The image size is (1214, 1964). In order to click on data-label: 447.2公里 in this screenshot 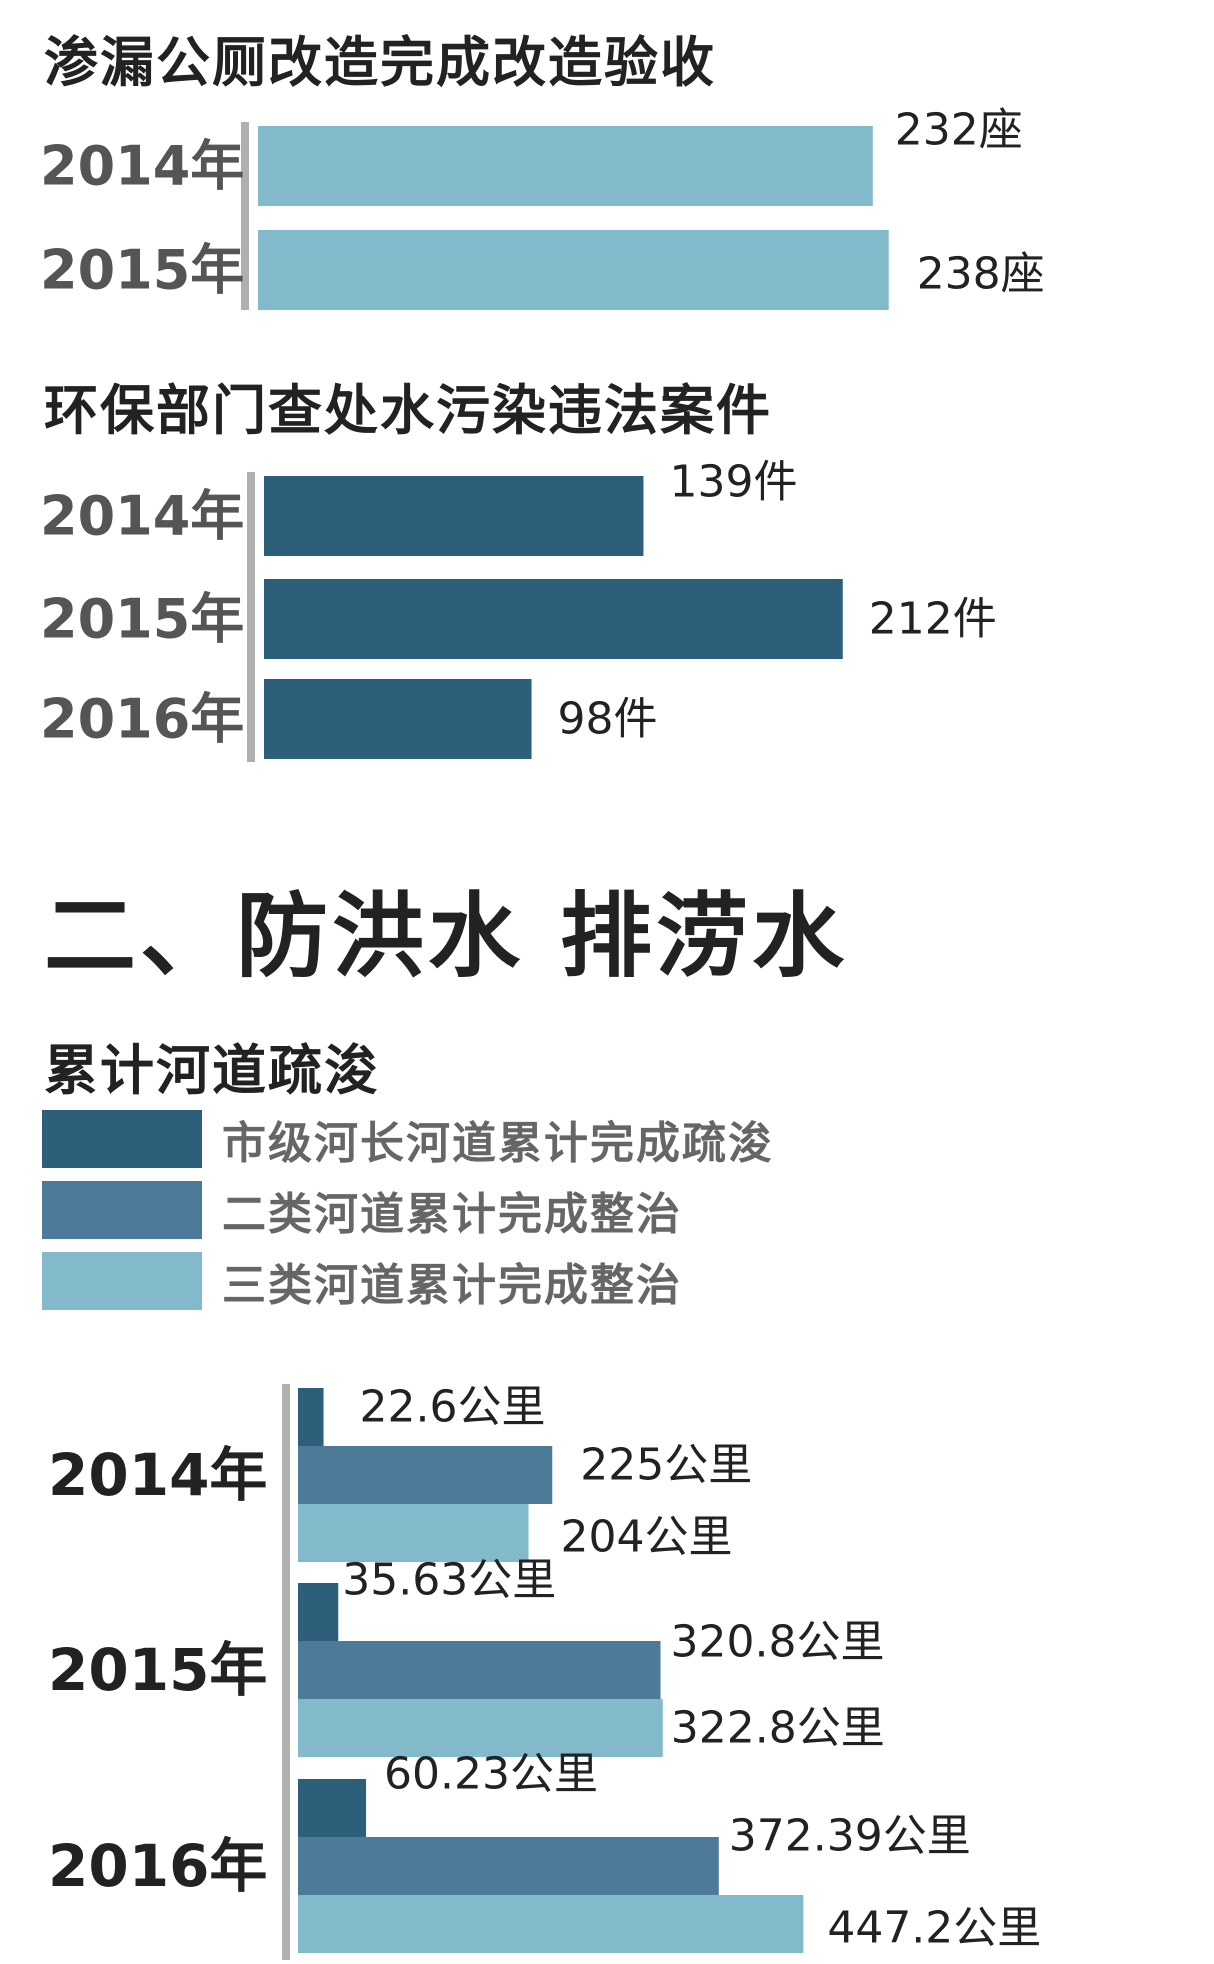, I will do `click(934, 1928)`.